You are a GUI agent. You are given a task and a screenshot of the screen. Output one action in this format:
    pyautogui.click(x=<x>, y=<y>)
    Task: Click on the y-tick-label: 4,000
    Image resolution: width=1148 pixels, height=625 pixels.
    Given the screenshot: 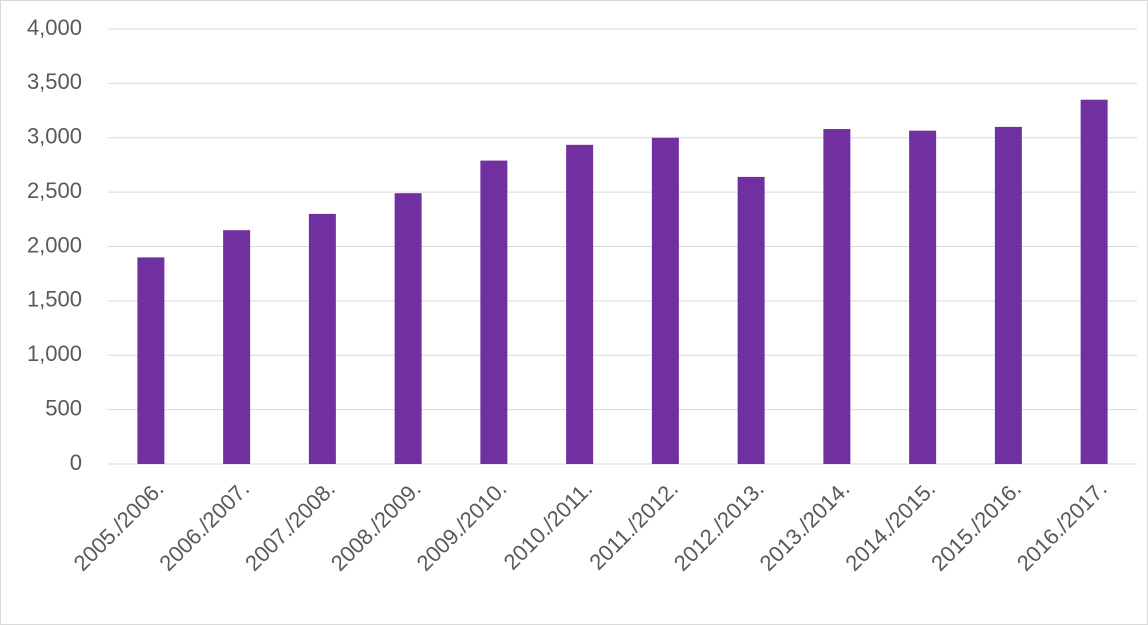 What is the action you would take?
    pyautogui.click(x=54, y=27)
    